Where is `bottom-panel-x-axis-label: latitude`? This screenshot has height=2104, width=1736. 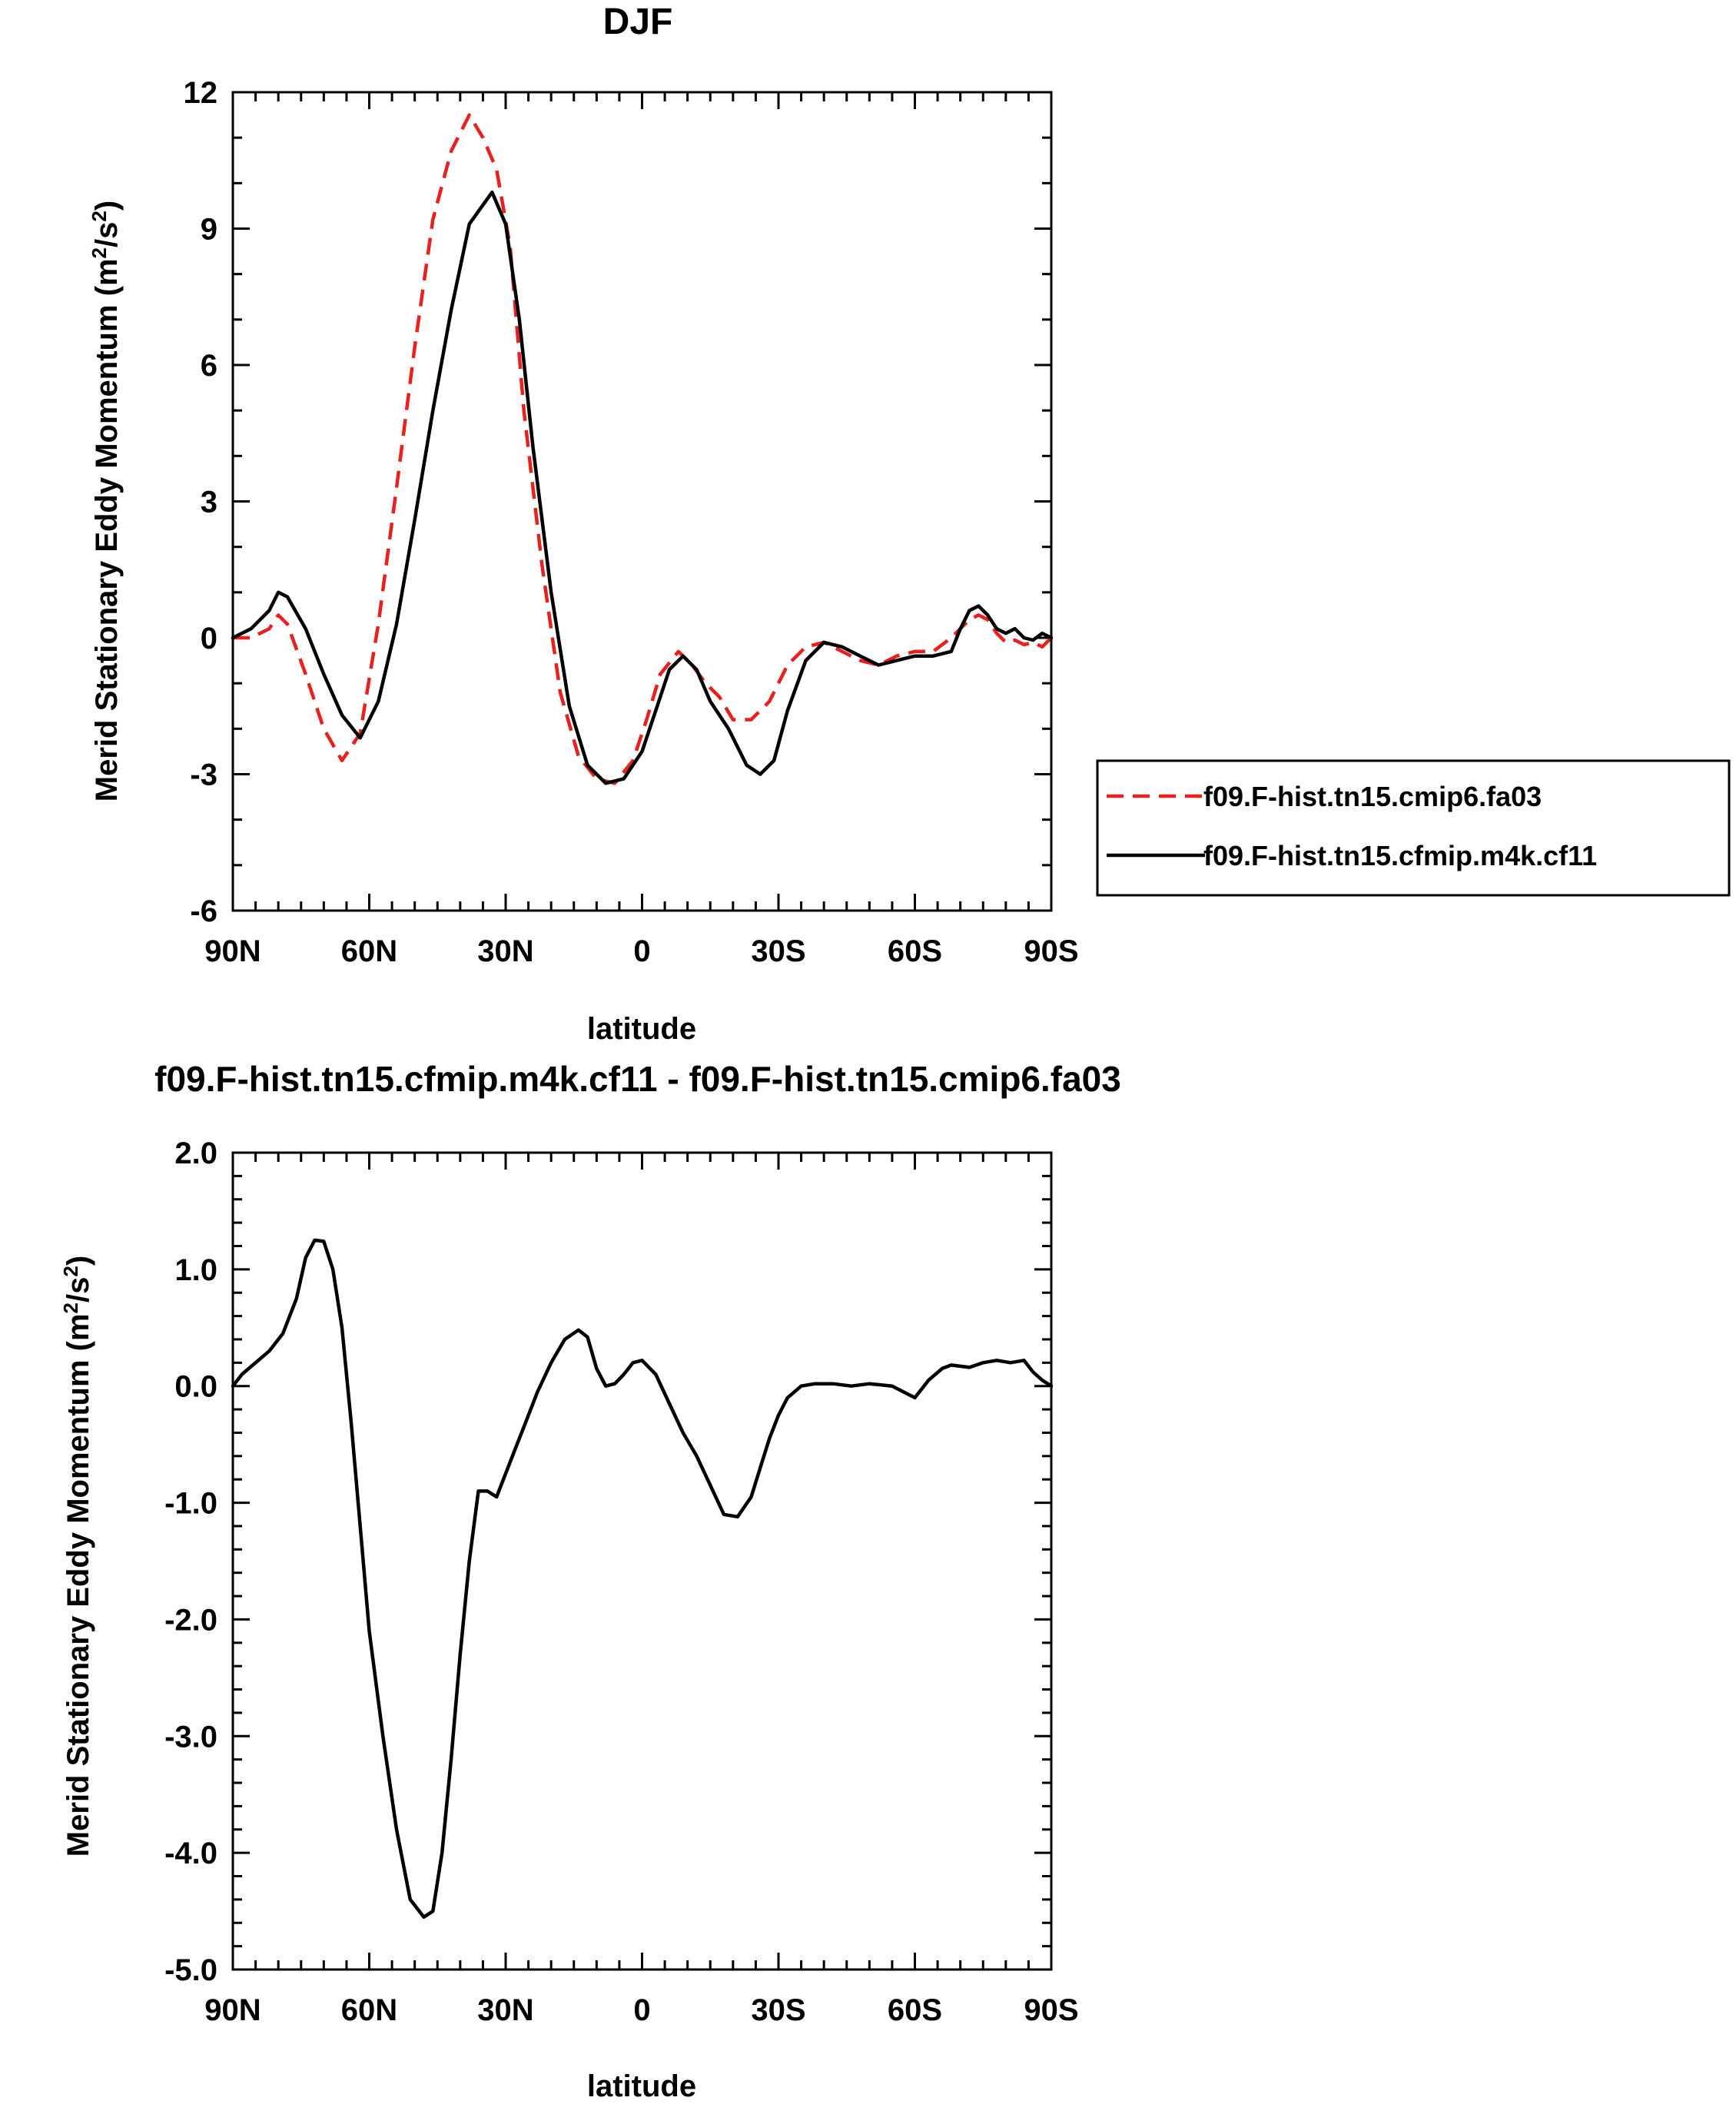 bottom-panel-x-axis-label: latitude is located at coordinates (642, 2086).